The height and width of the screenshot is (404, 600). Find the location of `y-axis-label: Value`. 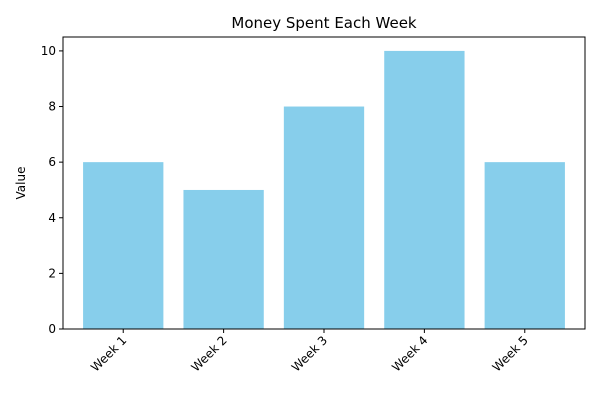

y-axis-label: Value is located at coordinates (21, 183).